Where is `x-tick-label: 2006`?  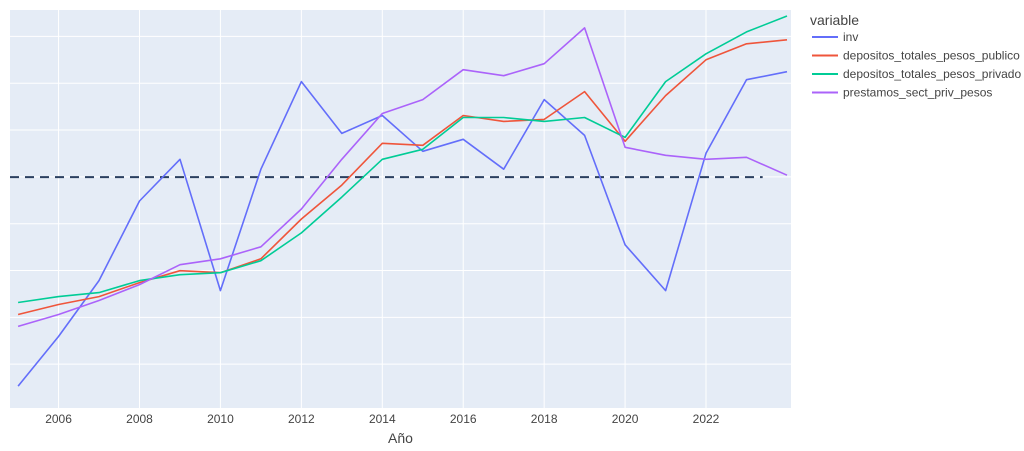
x-tick-label: 2006 is located at coordinates (58, 419).